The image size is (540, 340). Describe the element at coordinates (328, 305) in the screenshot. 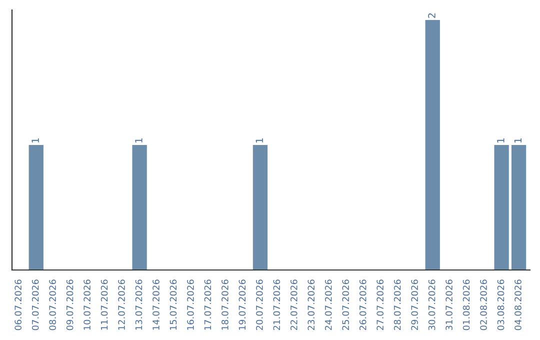

I see `x-tick-label: 24.07.2026` at that location.